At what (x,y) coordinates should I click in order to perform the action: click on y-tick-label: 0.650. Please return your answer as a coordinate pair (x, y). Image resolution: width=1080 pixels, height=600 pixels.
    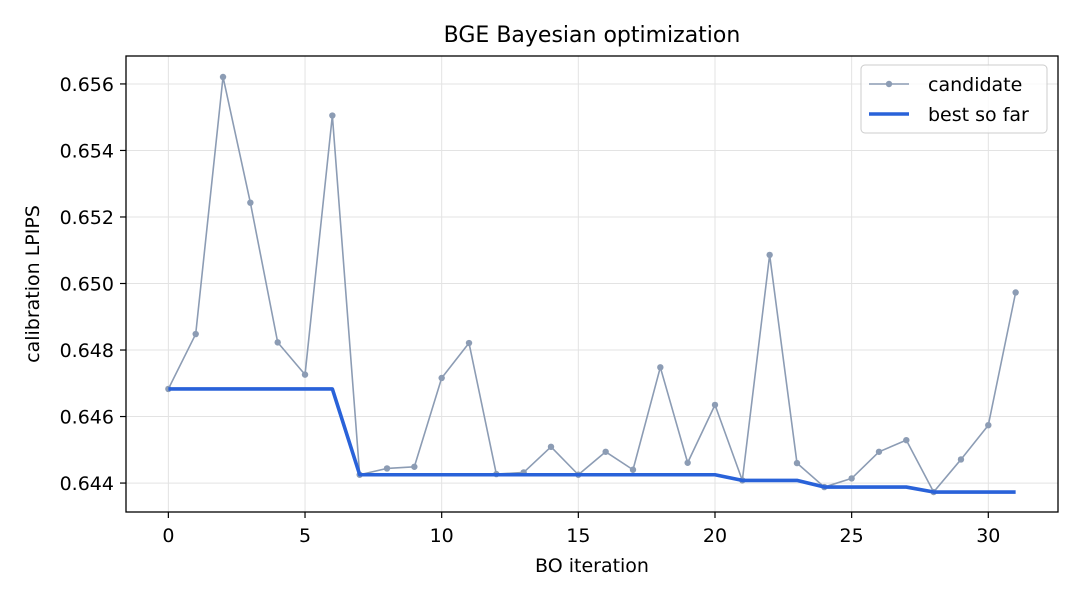
    Looking at the image, I should click on (87, 285).